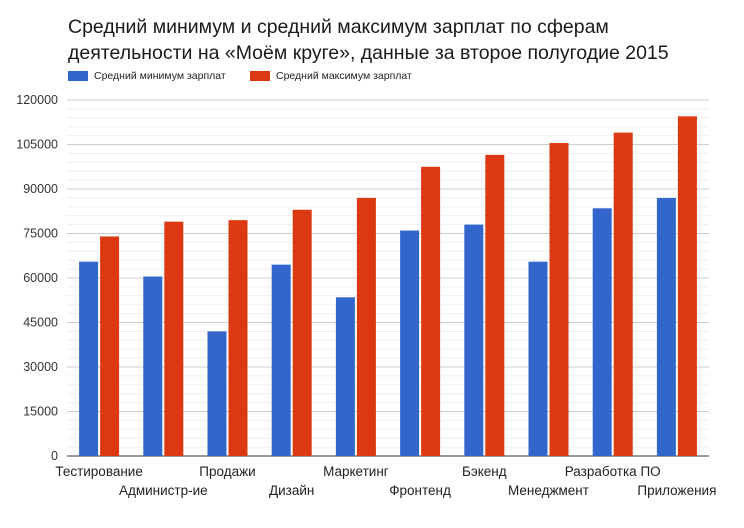 The width and height of the screenshot is (744, 528). Describe the element at coordinates (40, 323) in the screenshot. I see `y-tick-label: 45000` at that location.